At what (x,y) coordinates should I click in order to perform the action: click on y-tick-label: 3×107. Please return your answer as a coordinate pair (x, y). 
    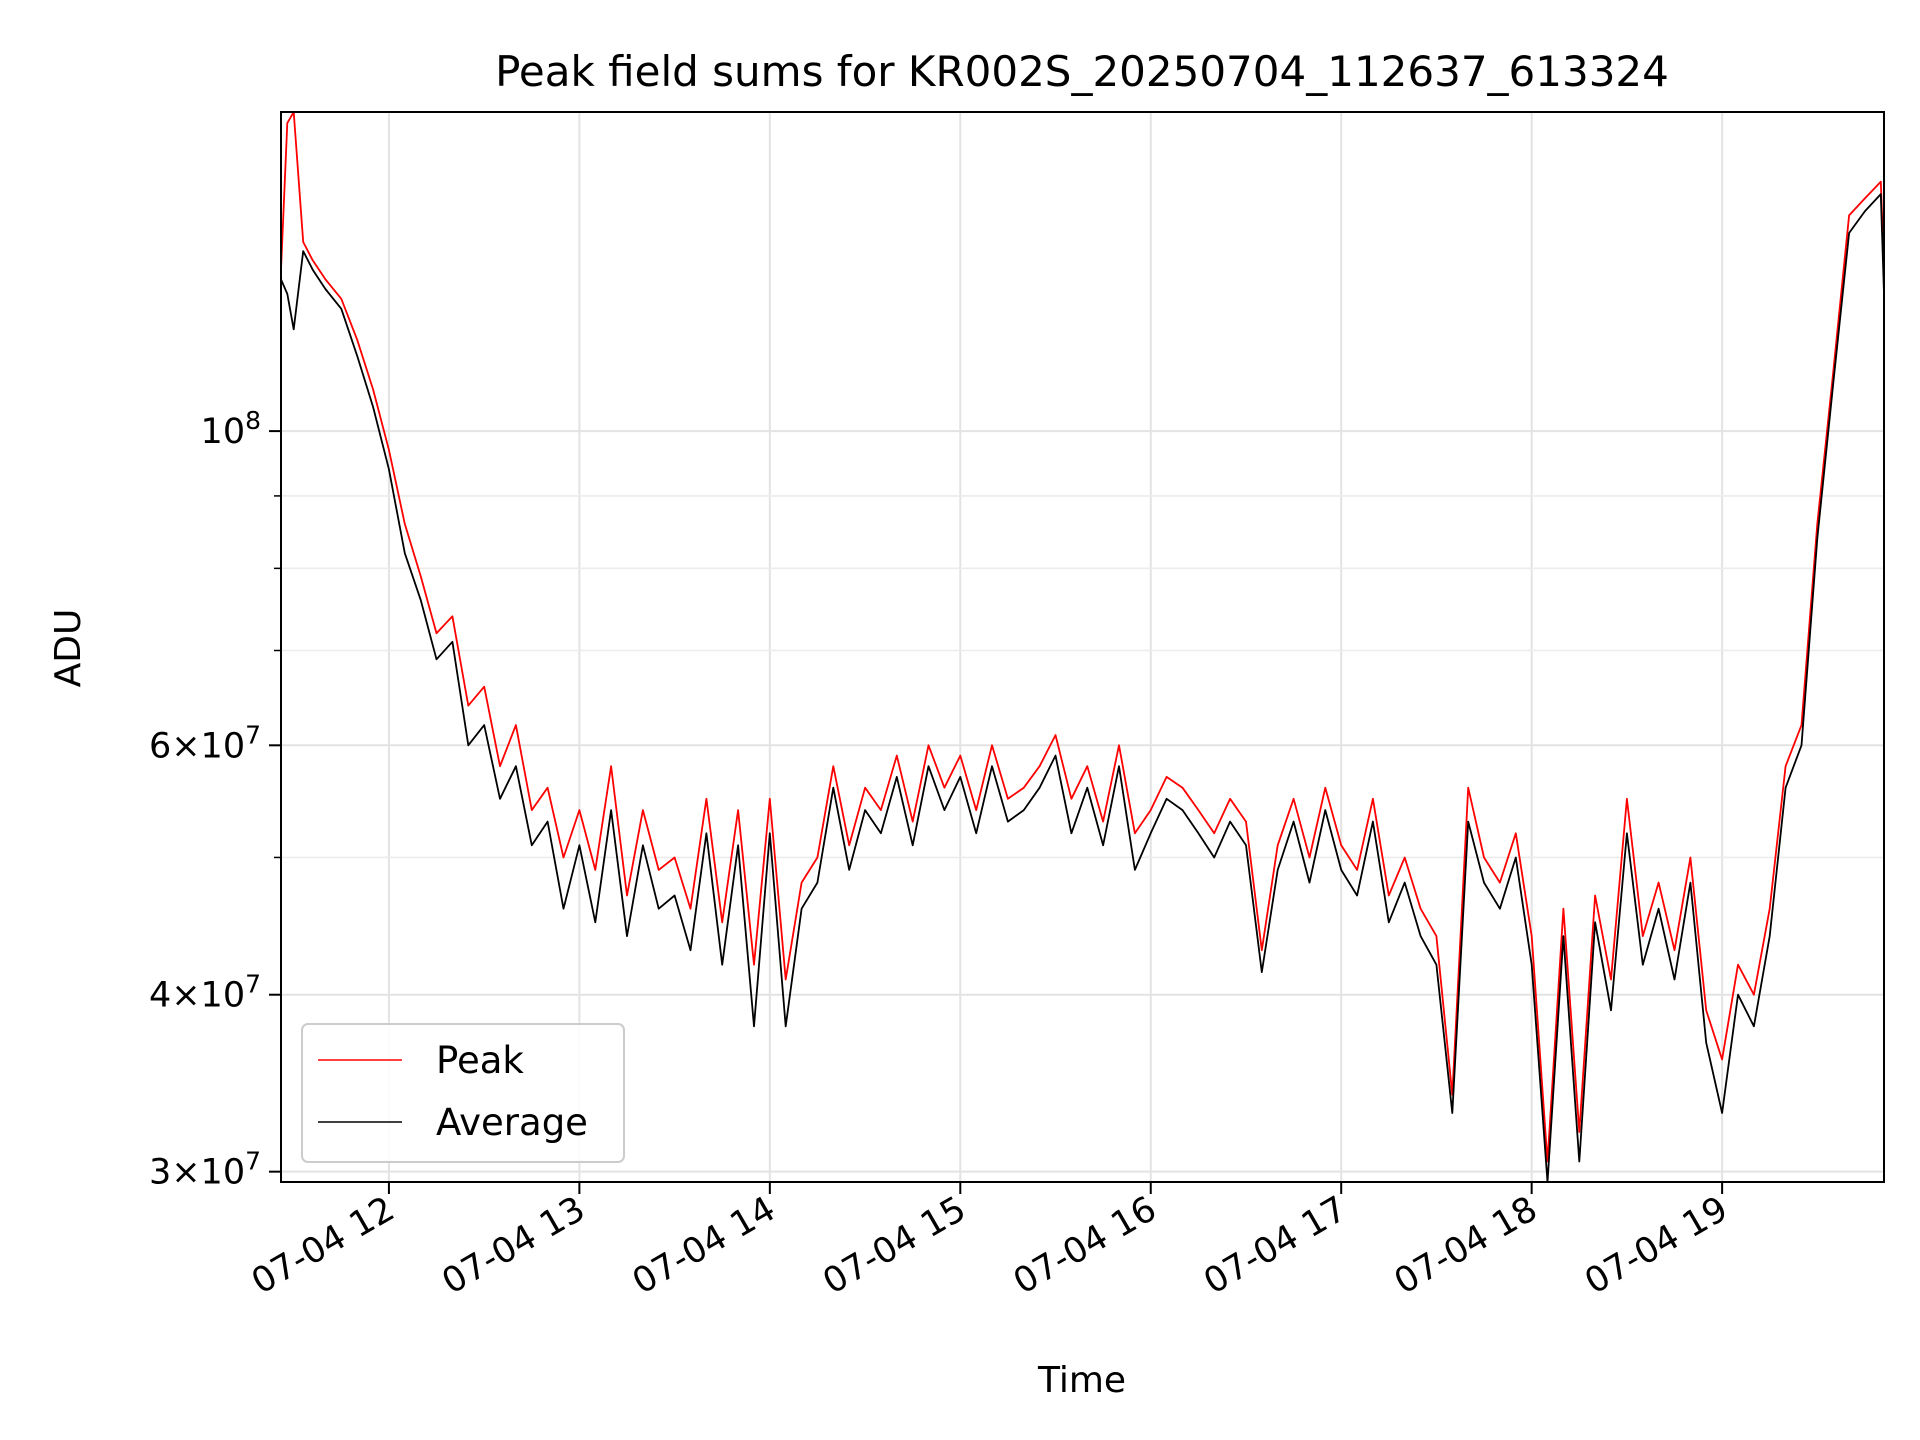
    Looking at the image, I should click on (205, 1170).